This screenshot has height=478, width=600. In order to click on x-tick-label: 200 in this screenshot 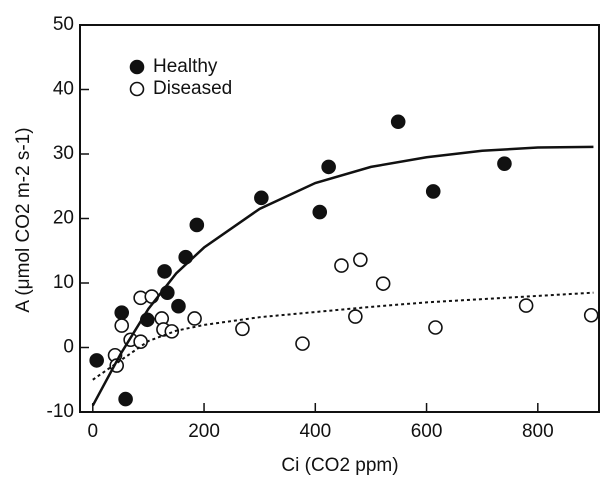, I will do `click(204, 431)`.